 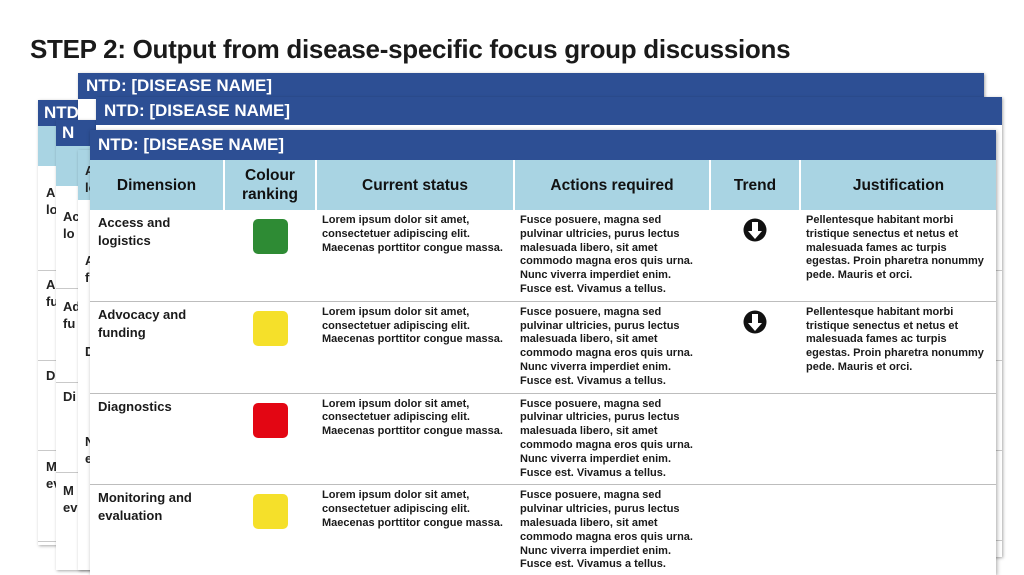 What do you see at coordinates (70, 507) in the screenshot?
I see `ghost-text: ev` at bounding box center [70, 507].